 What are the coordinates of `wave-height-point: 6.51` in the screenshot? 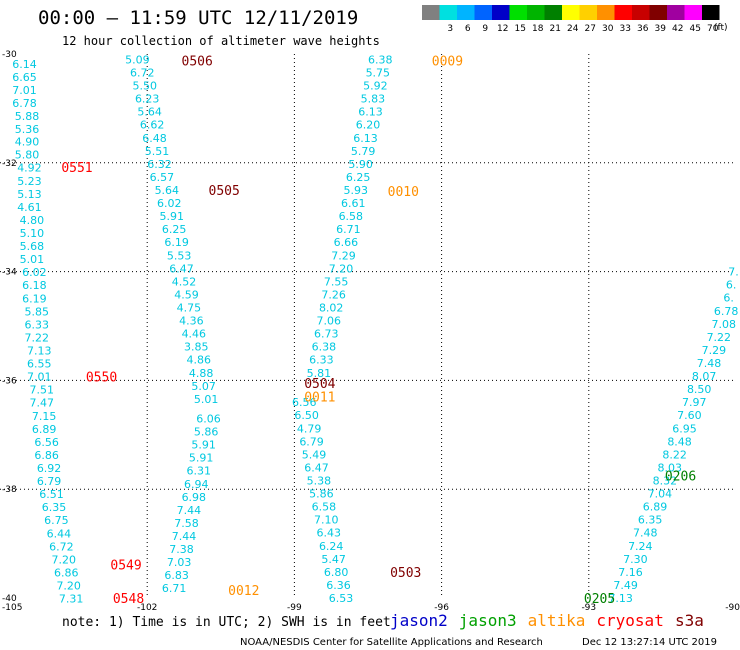 It's located at (51, 494).